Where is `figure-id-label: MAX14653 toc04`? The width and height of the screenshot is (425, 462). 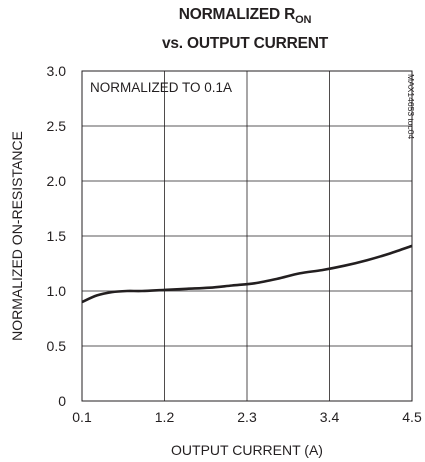
figure-id-label: MAX14653 toc04 is located at coordinates (411, 106).